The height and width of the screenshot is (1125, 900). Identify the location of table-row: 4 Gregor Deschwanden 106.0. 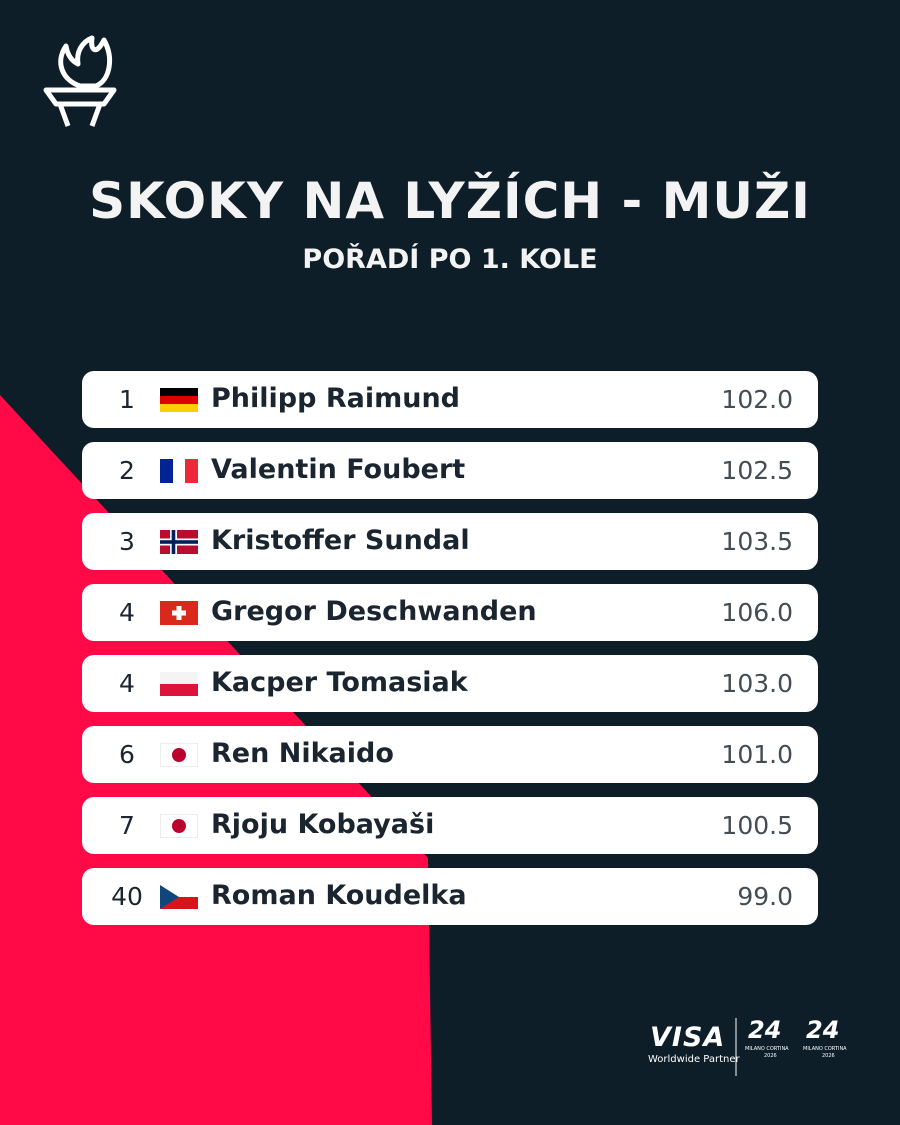
(450, 612).